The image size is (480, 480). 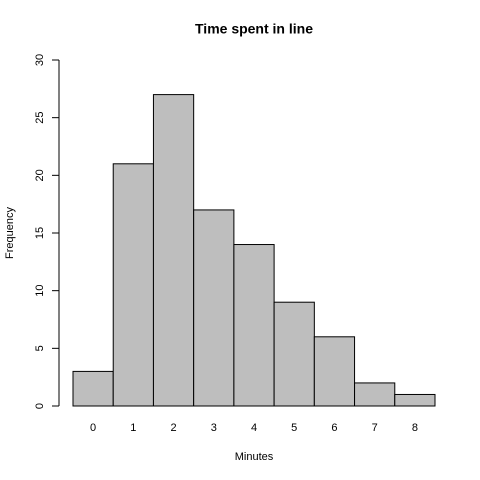 I want to click on y-tick-label: 25, so click(x=40, y=118).